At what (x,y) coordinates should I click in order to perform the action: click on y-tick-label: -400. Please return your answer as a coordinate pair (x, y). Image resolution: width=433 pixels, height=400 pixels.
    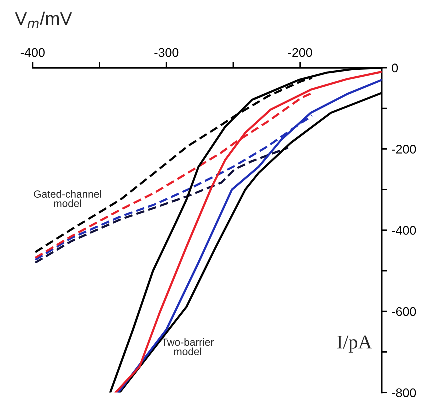
    Looking at the image, I should click on (404, 231).